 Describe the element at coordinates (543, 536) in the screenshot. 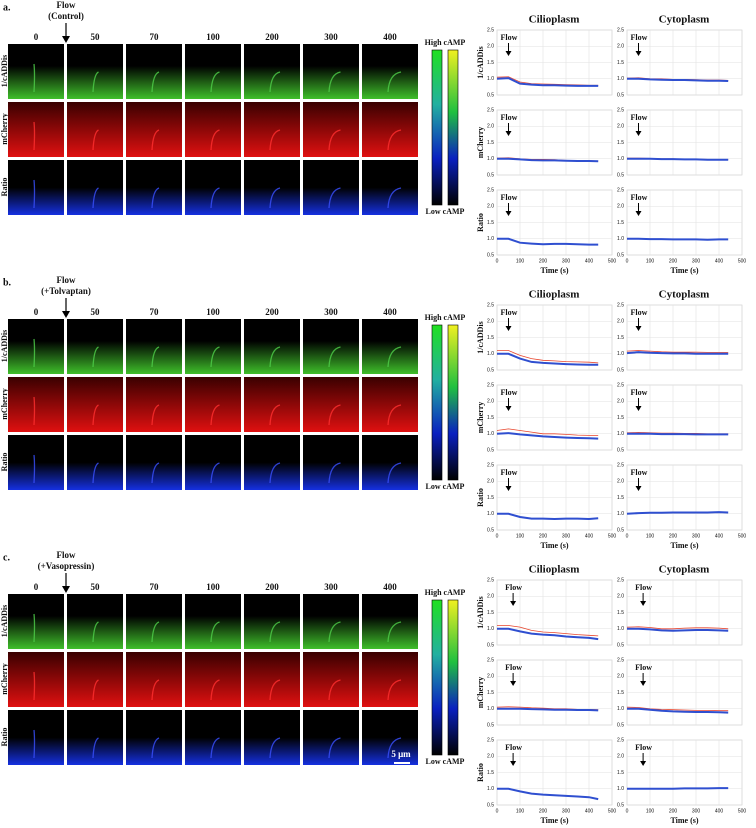

I see `x-tick-label: 200` at that location.